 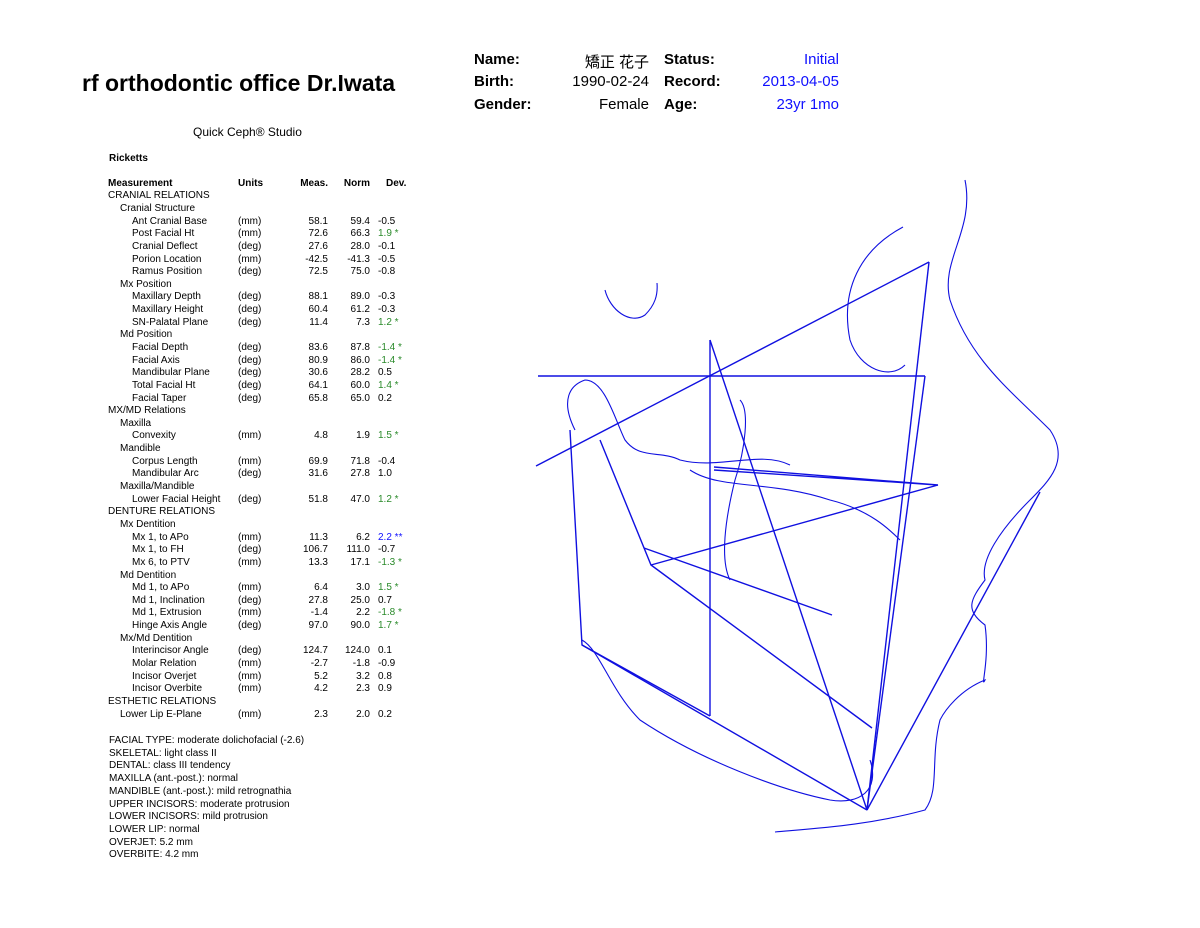 What do you see at coordinates (692, 81) in the screenshot?
I see `record-label: Record:` at bounding box center [692, 81].